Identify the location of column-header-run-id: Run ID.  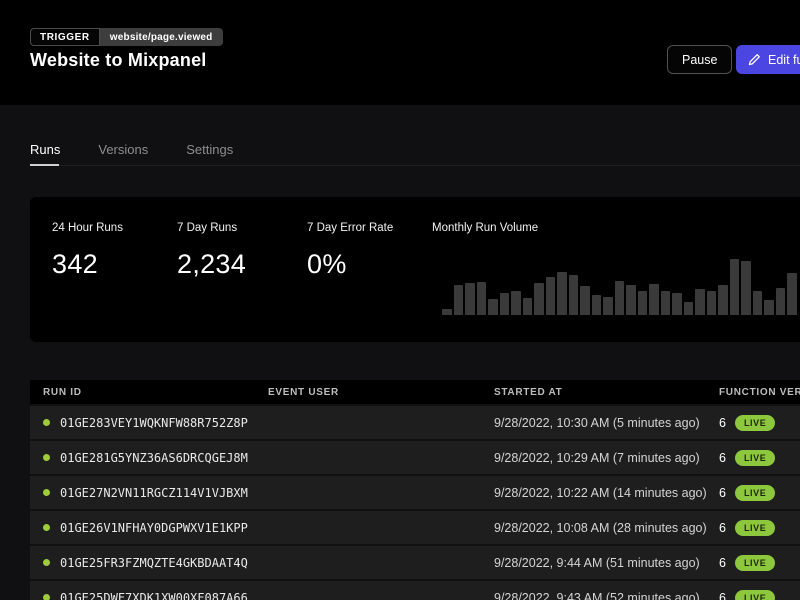
(62, 392).